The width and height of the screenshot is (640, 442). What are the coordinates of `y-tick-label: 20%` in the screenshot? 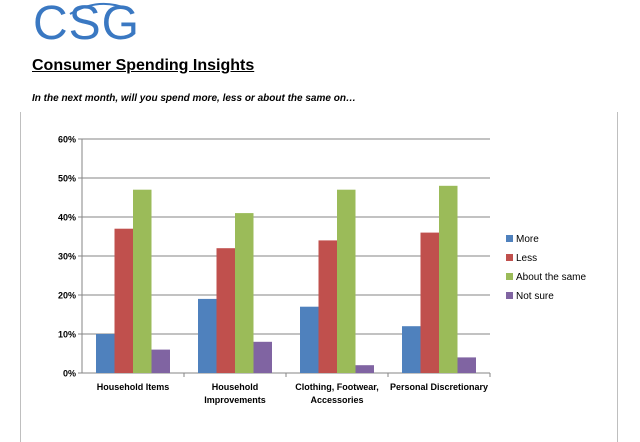 It's located at (67, 296).